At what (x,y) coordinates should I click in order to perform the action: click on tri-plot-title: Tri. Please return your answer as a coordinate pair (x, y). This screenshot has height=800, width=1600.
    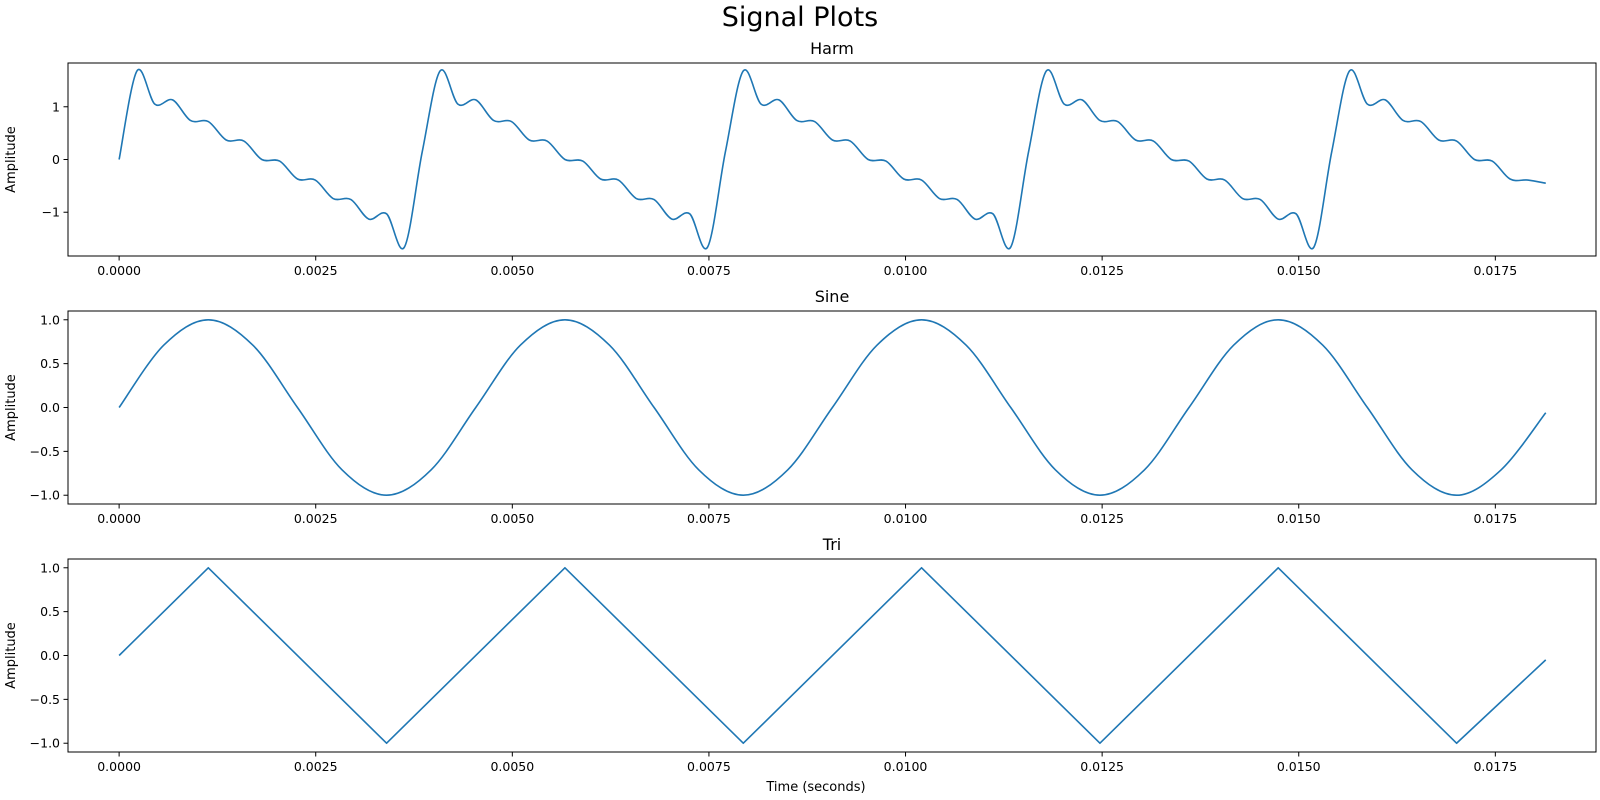
    Looking at the image, I should click on (831, 544).